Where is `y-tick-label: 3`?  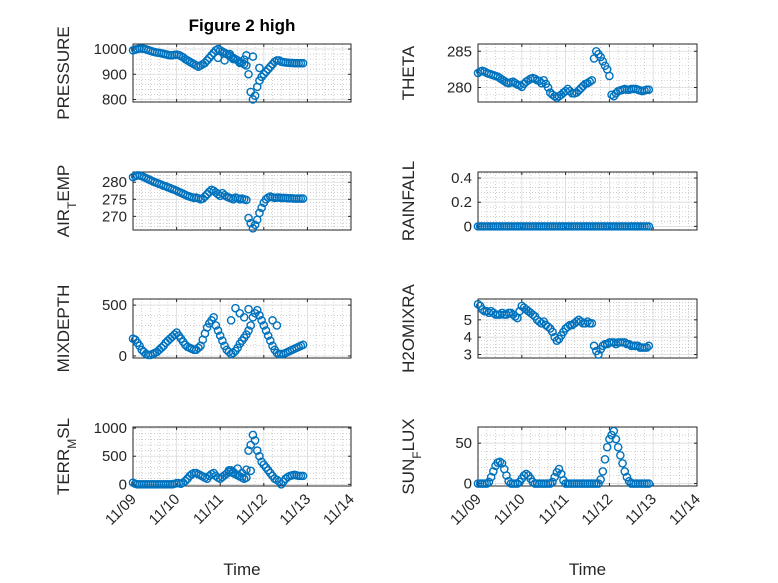
y-tick-label: 3 is located at coordinates (468, 355).